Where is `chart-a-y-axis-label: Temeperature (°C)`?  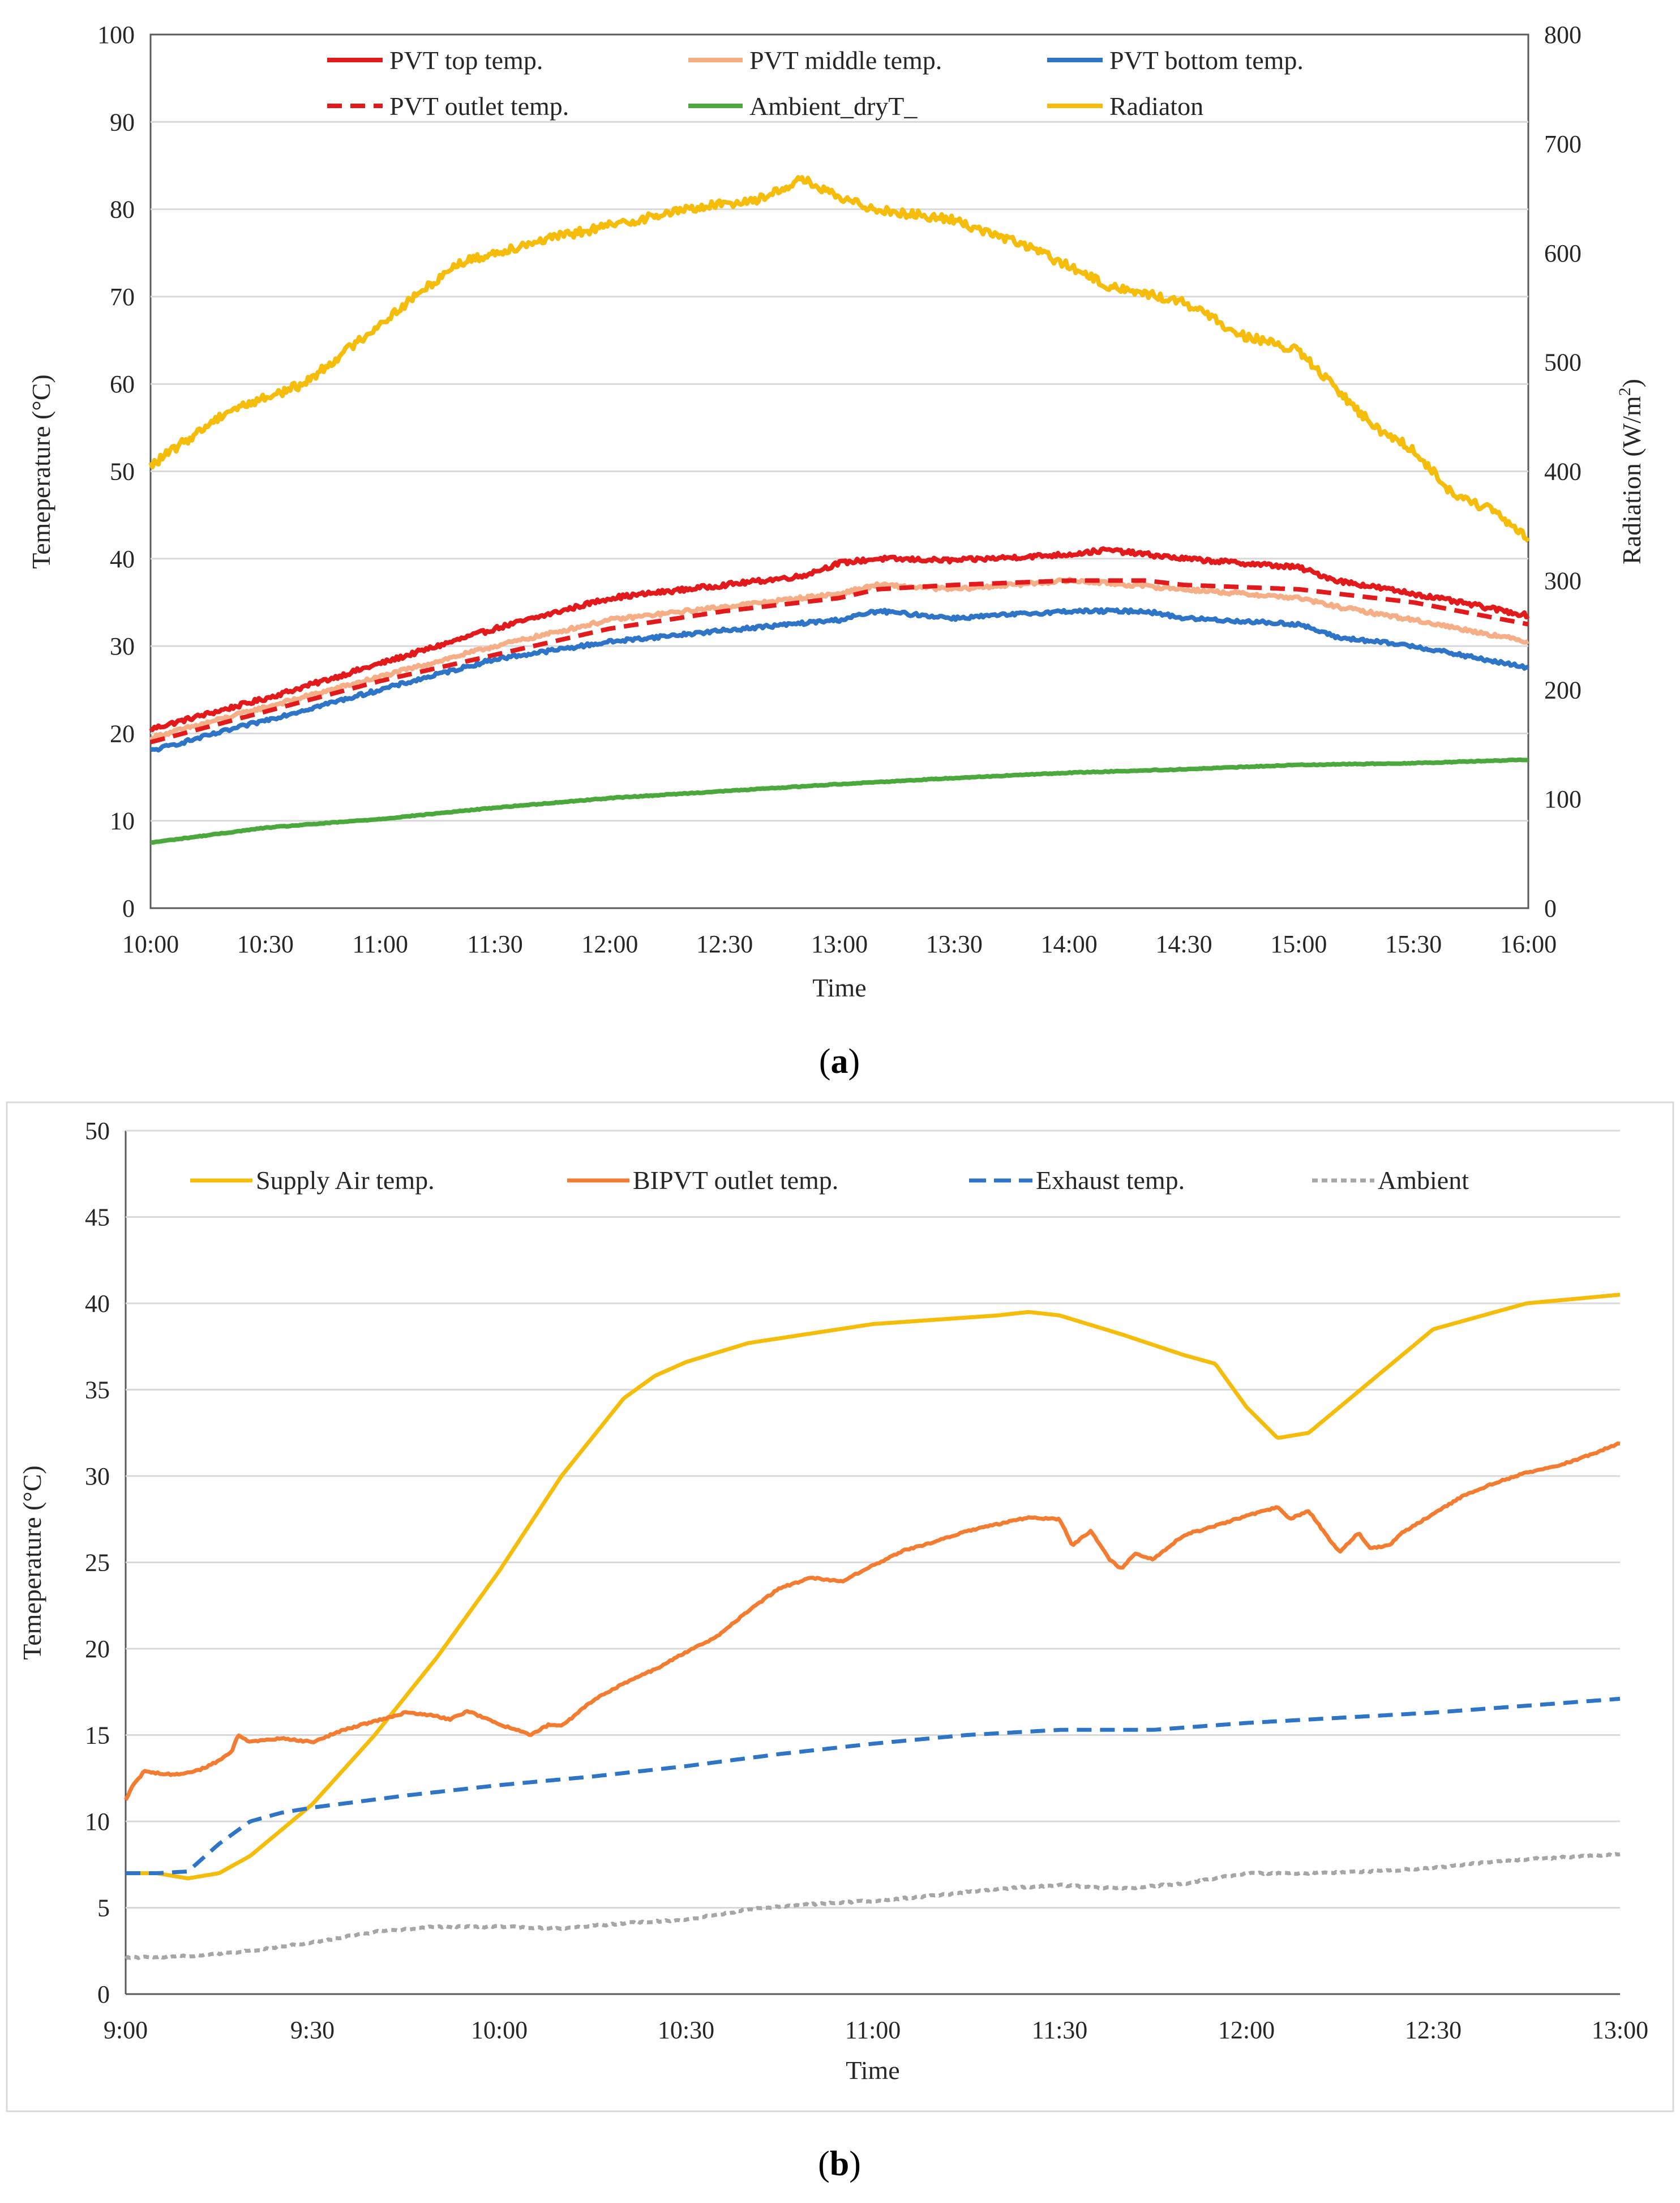
chart-a-y-axis-label: Temeperature (°C) is located at coordinates (41, 471).